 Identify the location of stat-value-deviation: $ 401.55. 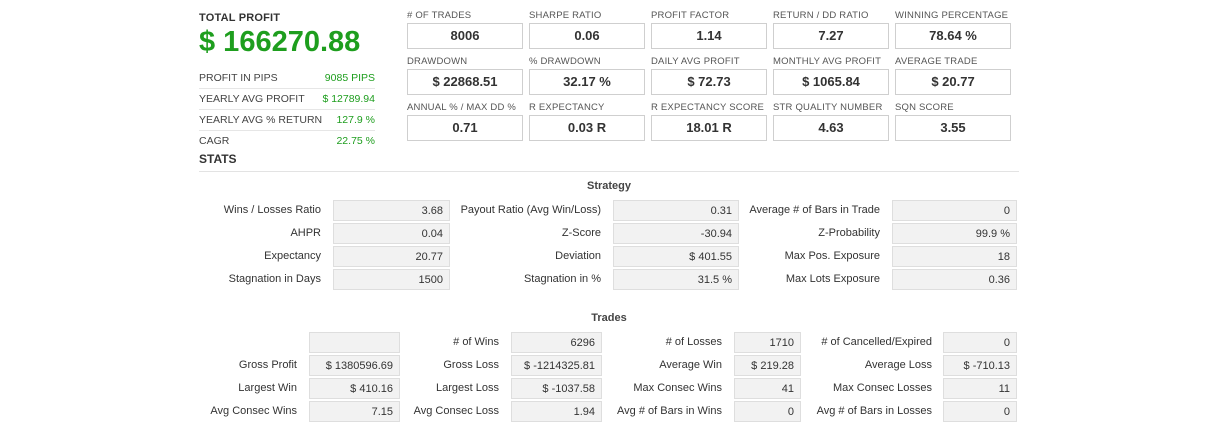
(676, 256).